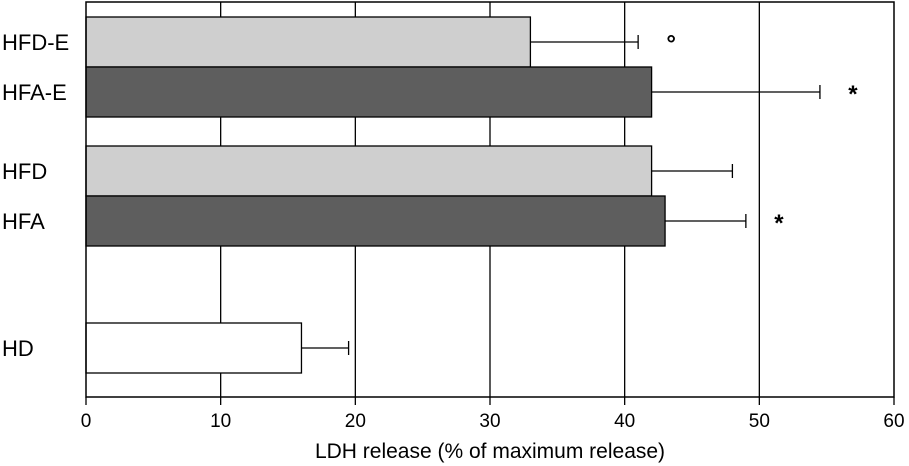  Describe the element at coordinates (759, 421) in the screenshot. I see `x-tick-label-50: 50` at that location.